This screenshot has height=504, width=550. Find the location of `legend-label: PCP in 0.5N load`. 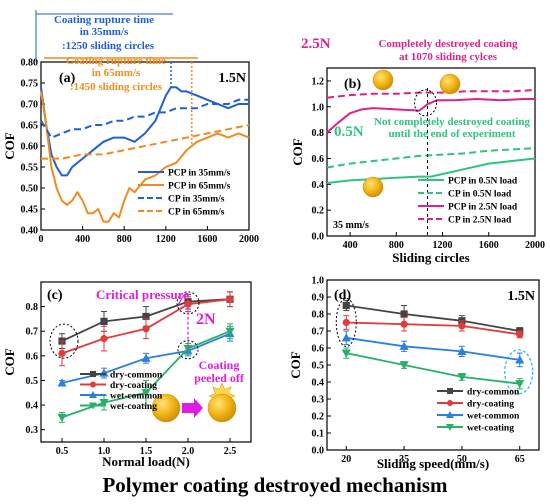

legend-label: PCP in 0.5N load is located at coordinates (483, 182).